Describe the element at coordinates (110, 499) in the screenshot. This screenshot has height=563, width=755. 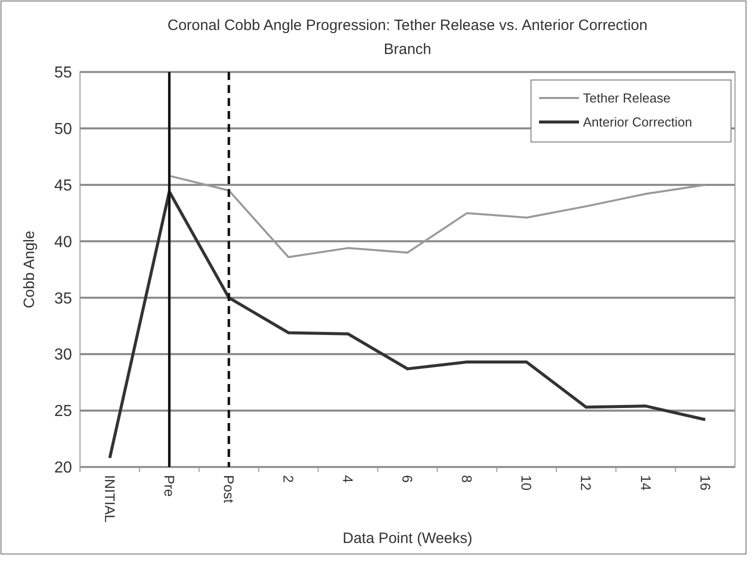
I see `x-tick-label: INITIAL` at that location.